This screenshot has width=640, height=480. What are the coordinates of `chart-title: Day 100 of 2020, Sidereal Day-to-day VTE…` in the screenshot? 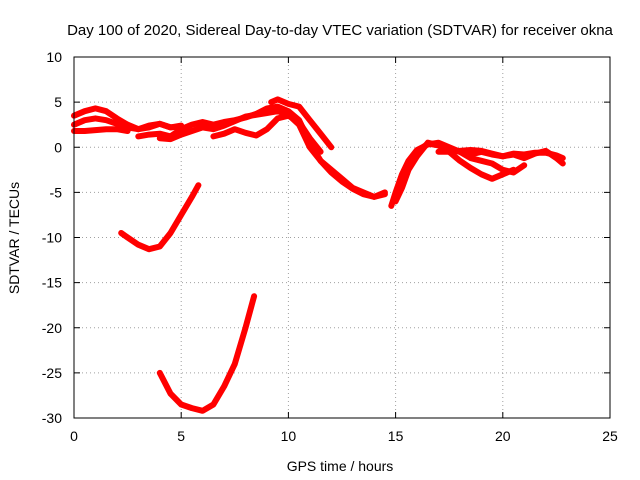 It's located at (340, 30).